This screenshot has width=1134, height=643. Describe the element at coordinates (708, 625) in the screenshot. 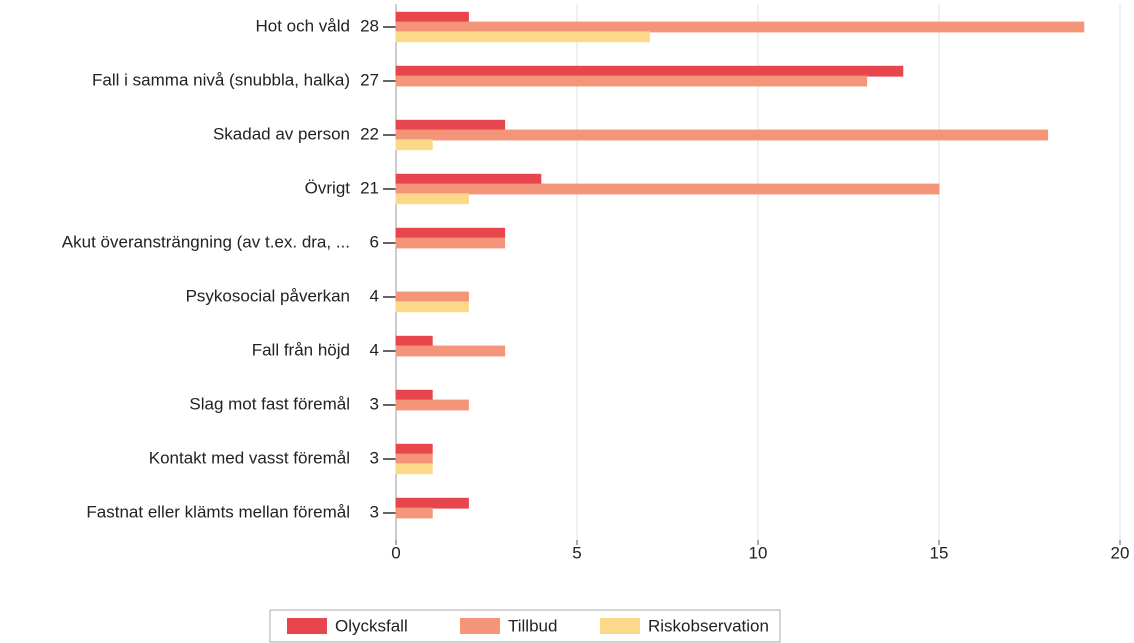

I see `legend-label: Riskobservation` at that location.